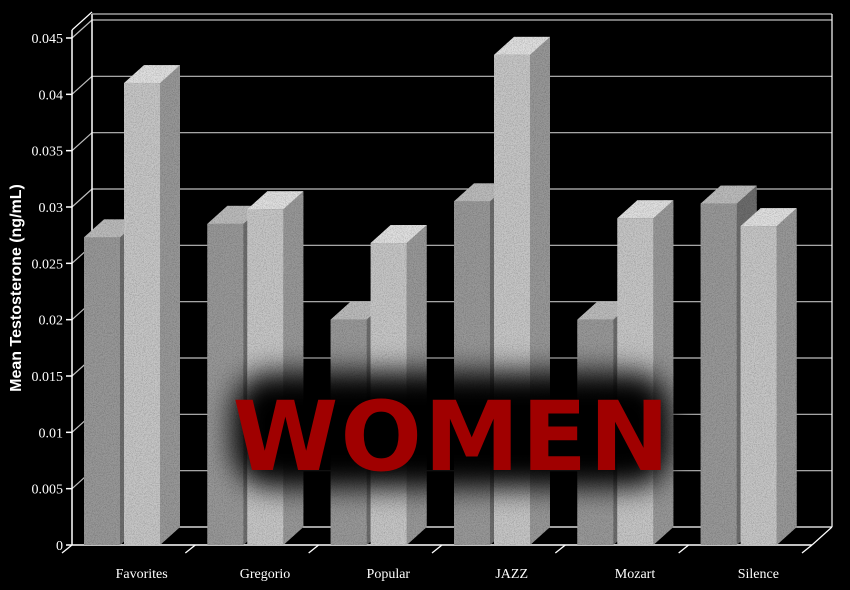 The height and width of the screenshot is (590, 850). I want to click on x-category-label: Silence, so click(758, 574).